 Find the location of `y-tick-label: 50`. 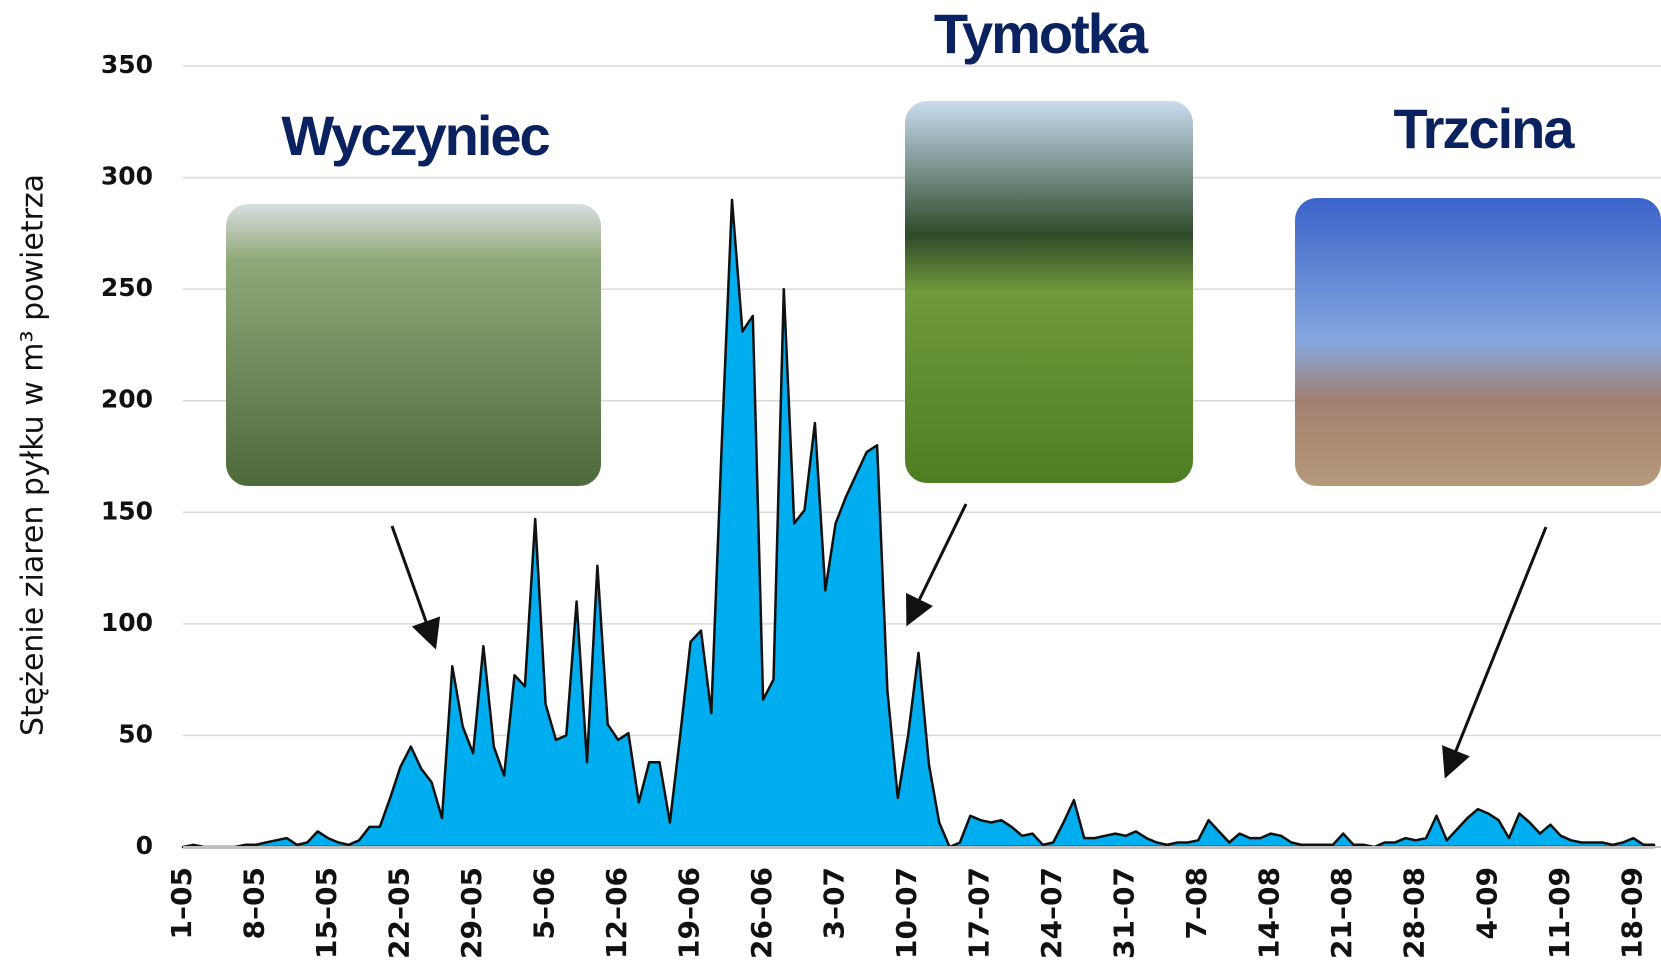

y-tick-label: 50 is located at coordinates (135, 733).